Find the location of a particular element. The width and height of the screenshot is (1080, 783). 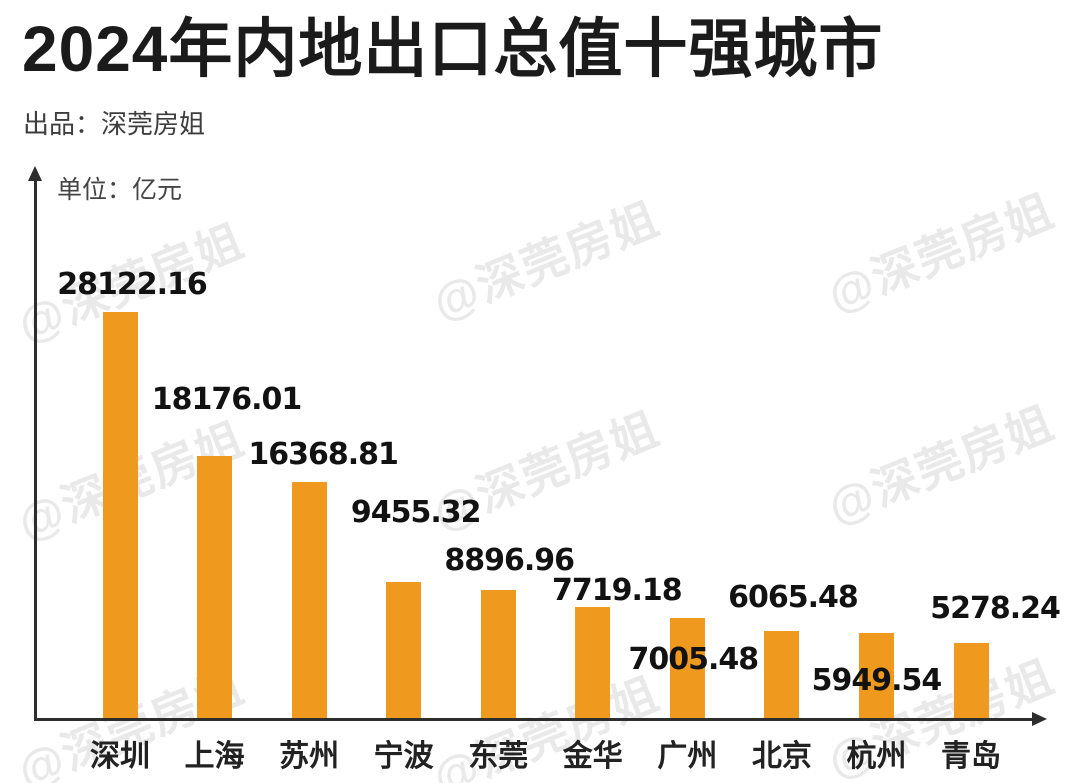

bar-value-label: 7005.48 is located at coordinates (694, 659).